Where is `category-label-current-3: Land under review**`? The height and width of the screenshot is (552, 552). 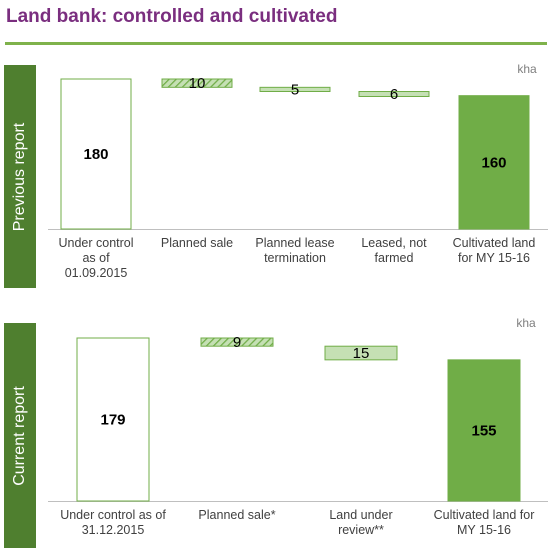
category-label-current-3: Land under review** is located at coordinates (360, 522).